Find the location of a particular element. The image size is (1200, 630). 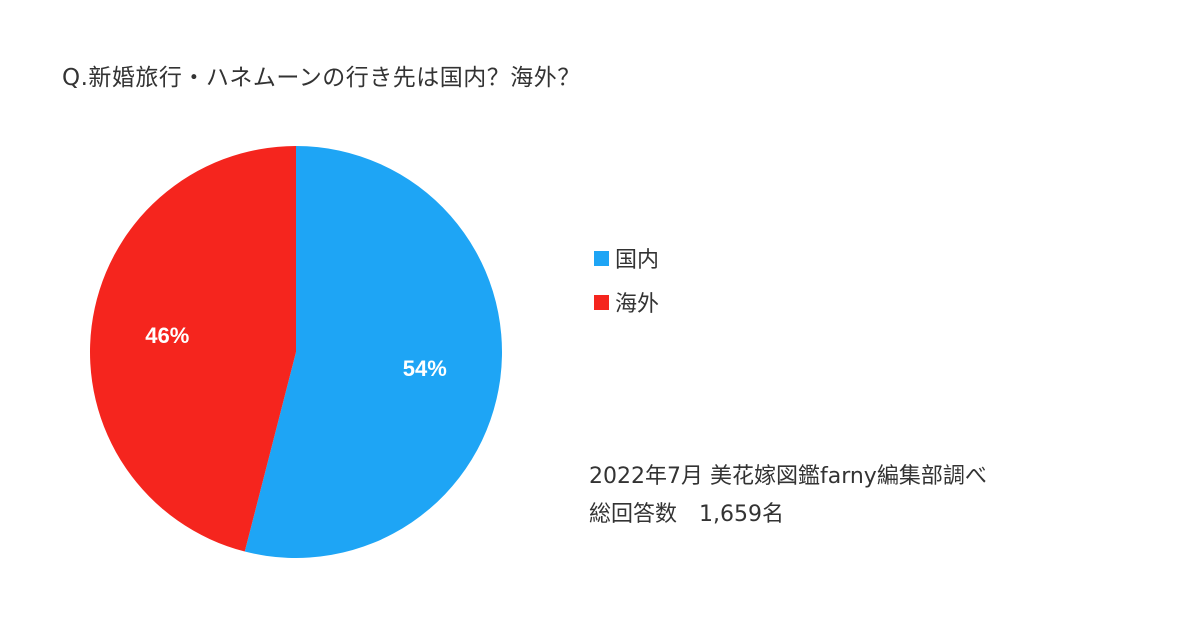

survey-respondents: 総回答数 1,659名 is located at coordinates (686, 514).